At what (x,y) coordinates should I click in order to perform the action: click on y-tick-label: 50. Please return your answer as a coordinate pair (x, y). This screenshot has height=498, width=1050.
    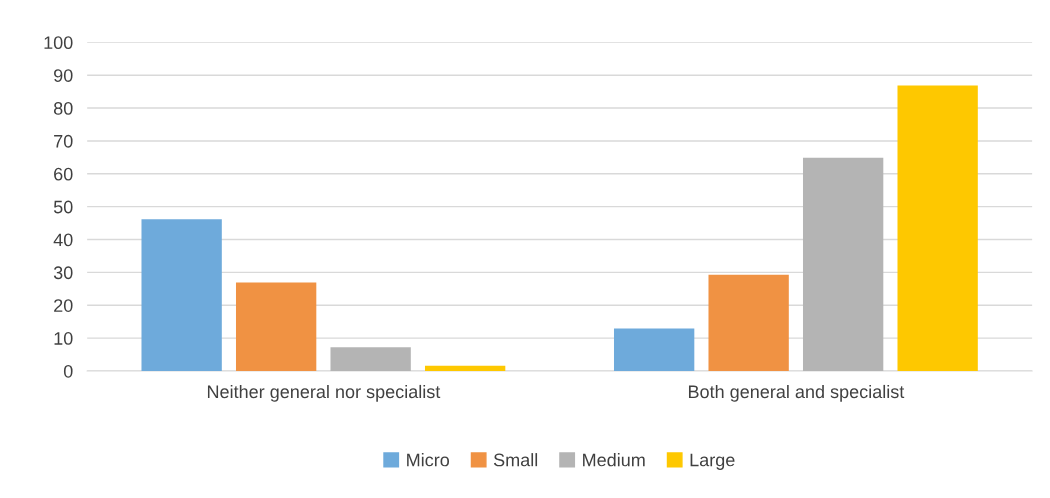
    Looking at the image, I should click on (63, 207).